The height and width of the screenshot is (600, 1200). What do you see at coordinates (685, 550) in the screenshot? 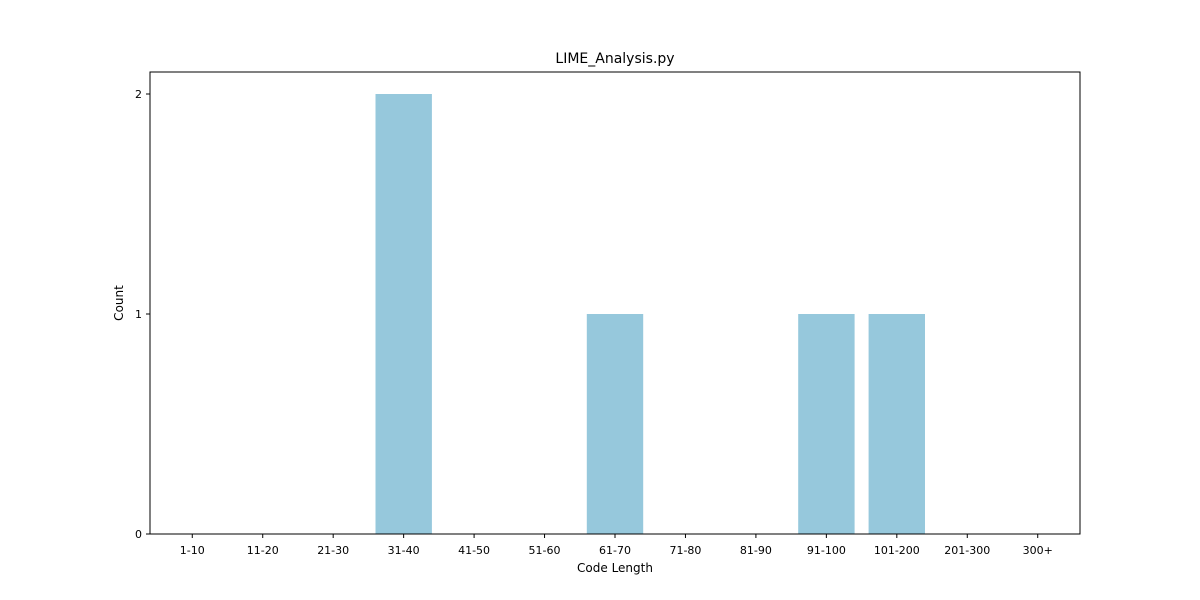
I see `x-tick-label: 71-80` at bounding box center [685, 550].